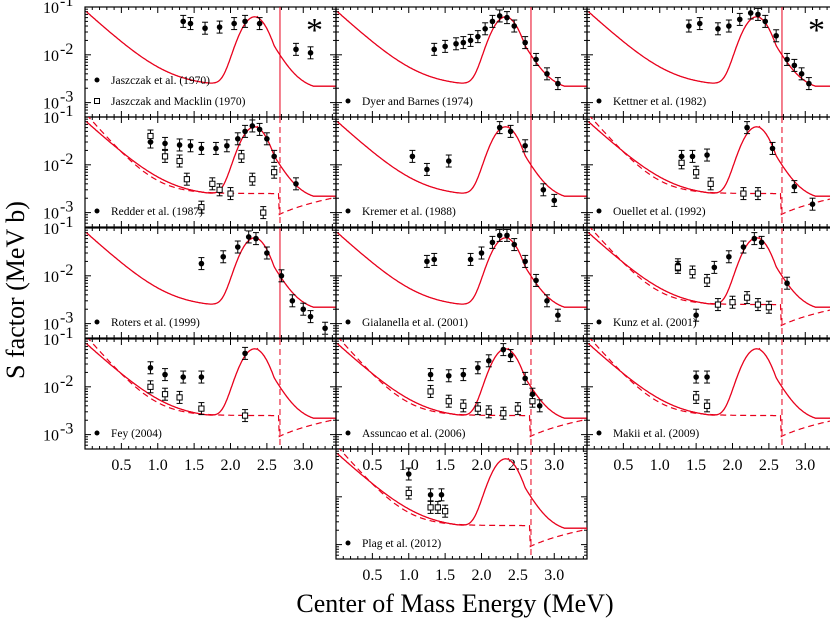 Image resolution: width=830 pixels, height=623 pixels. Describe the element at coordinates (157, 212) in the screenshot. I see `legend-label: Redder et al. (1987)` at that location.